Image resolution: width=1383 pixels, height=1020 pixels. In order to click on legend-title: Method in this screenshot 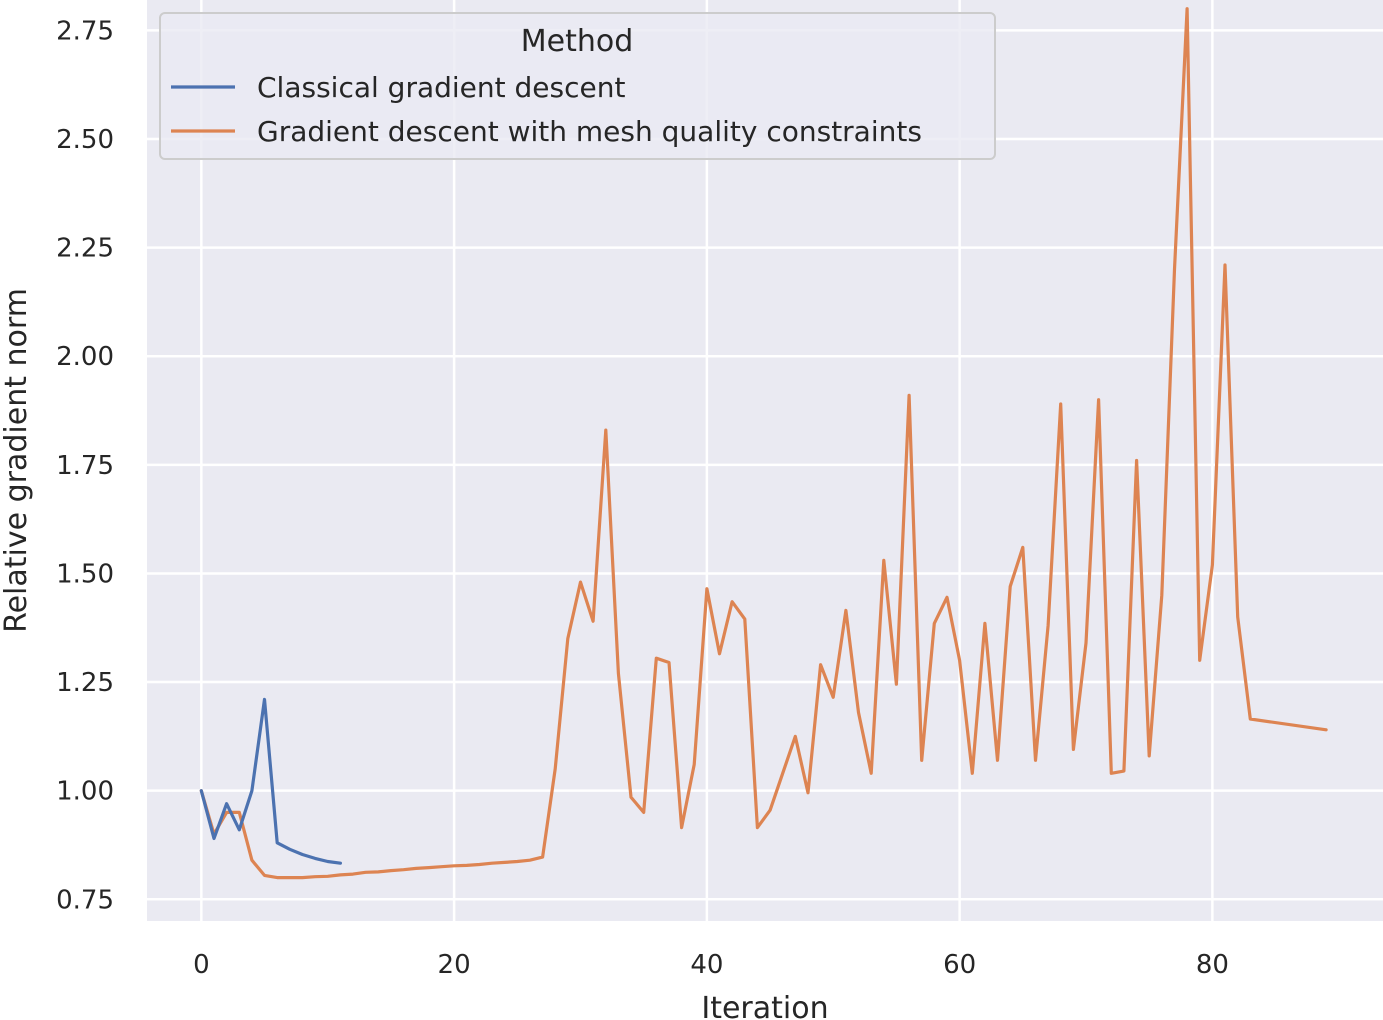, I will do `click(577, 41)`.